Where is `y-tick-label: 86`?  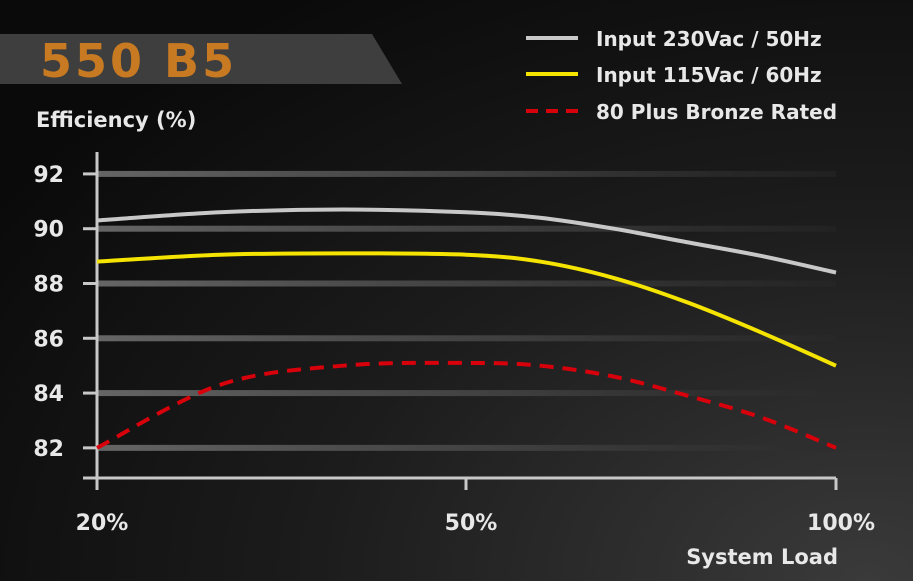
y-tick-label: 86 is located at coordinates (48, 339).